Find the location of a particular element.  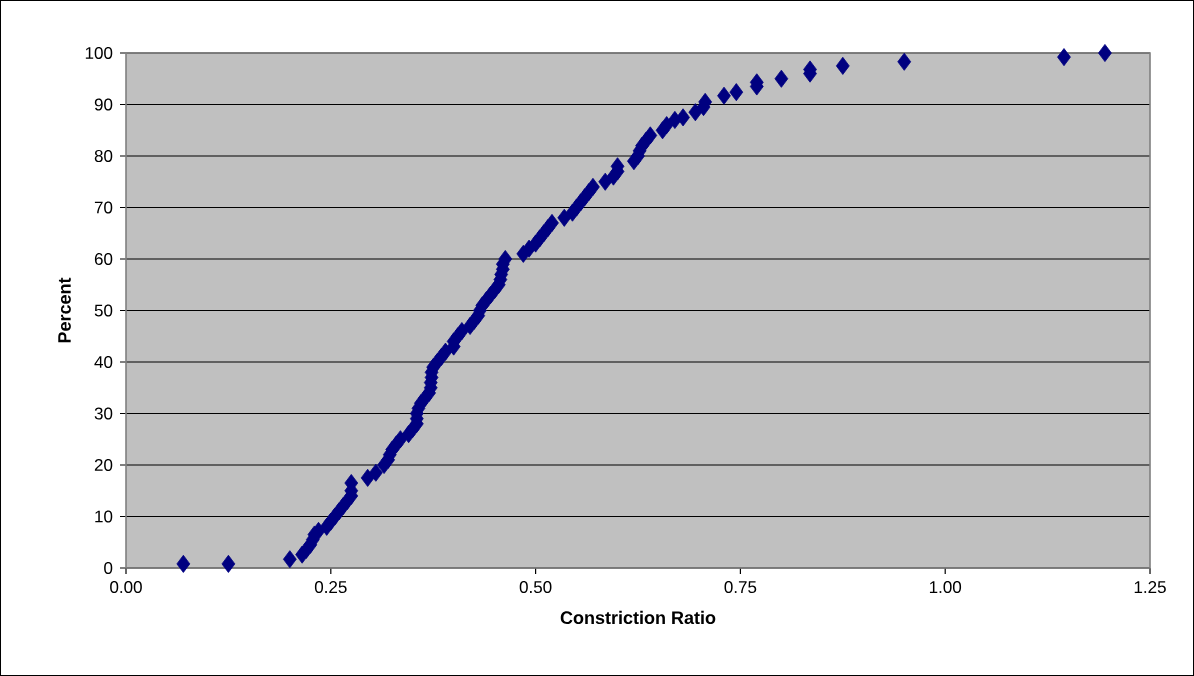

x-tick-label: 0.75 is located at coordinates (740, 587).